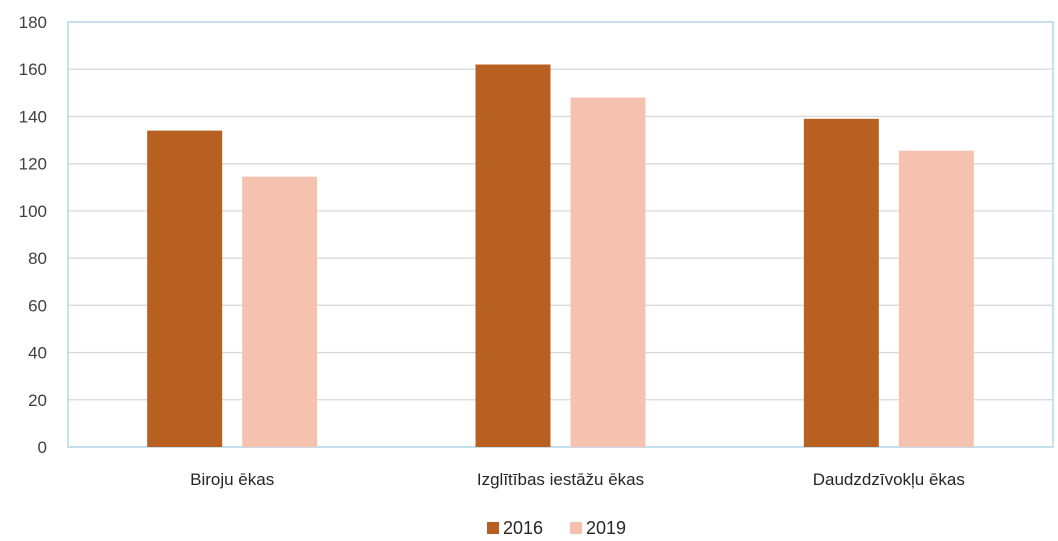  I want to click on y-tick-label: 40, so click(37, 353).